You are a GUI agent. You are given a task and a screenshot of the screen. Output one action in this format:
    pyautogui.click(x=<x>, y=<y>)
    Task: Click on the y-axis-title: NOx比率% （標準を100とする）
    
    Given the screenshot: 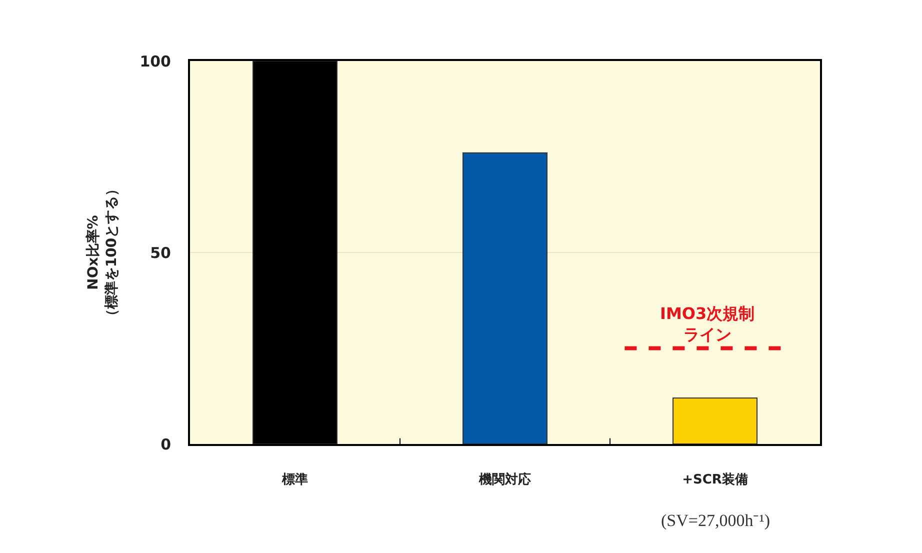 What is the action you would take?
    pyautogui.click(x=102, y=253)
    